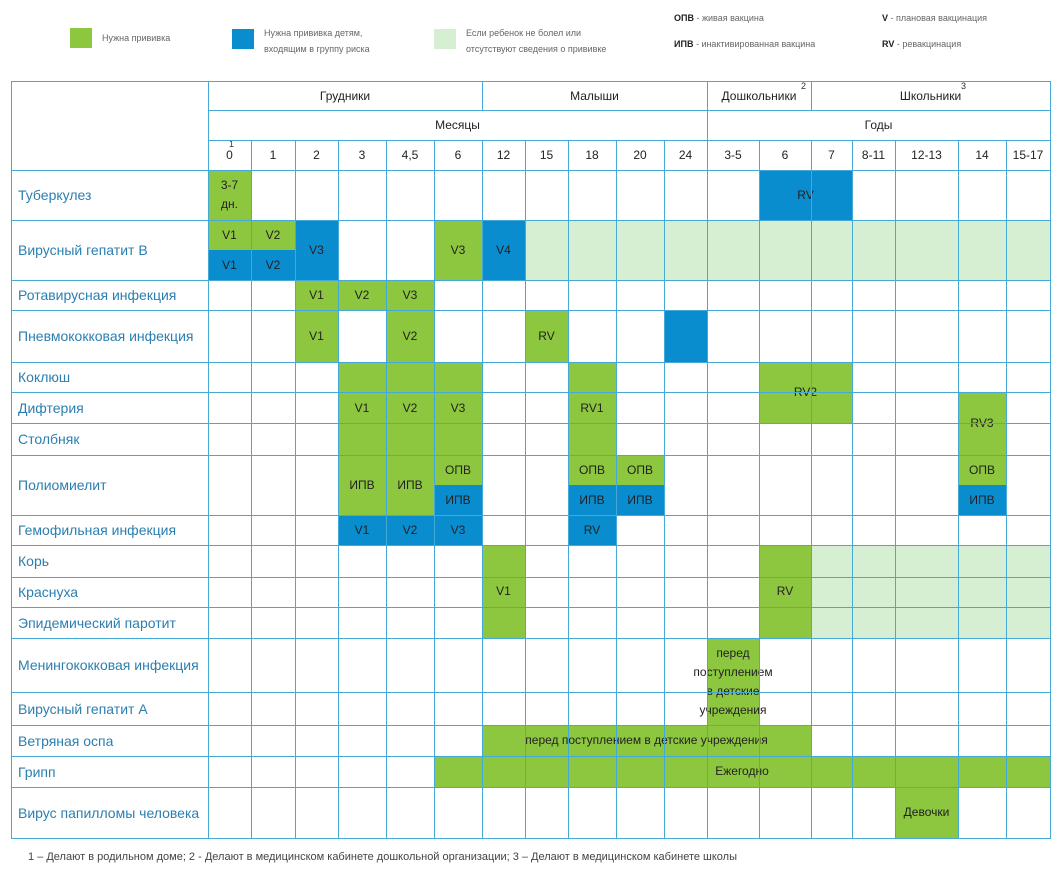 This screenshot has width=1060, height=879. What do you see at coordinates (44, 377) in the screenshot?
I see `row-label: Коклюш` at bounding box center [44, 377].